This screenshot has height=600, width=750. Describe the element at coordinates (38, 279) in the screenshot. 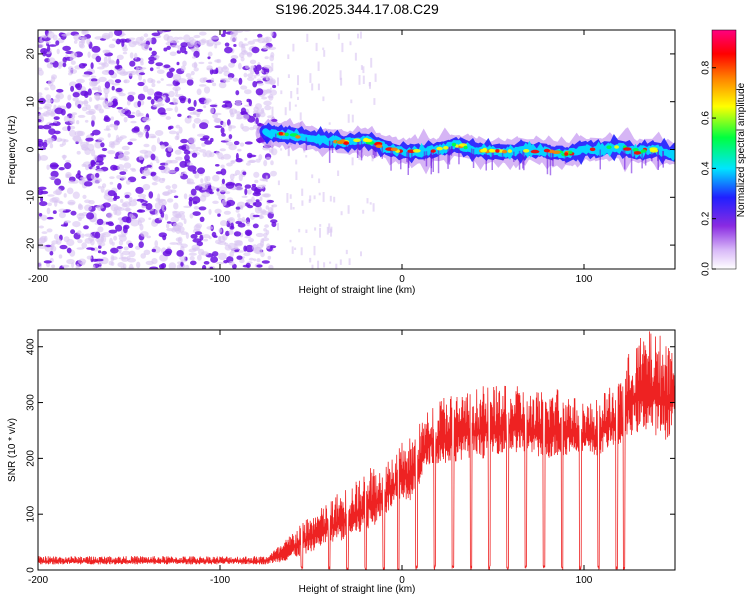

I see `spectrogram-x-tick-label: -200` at that location.